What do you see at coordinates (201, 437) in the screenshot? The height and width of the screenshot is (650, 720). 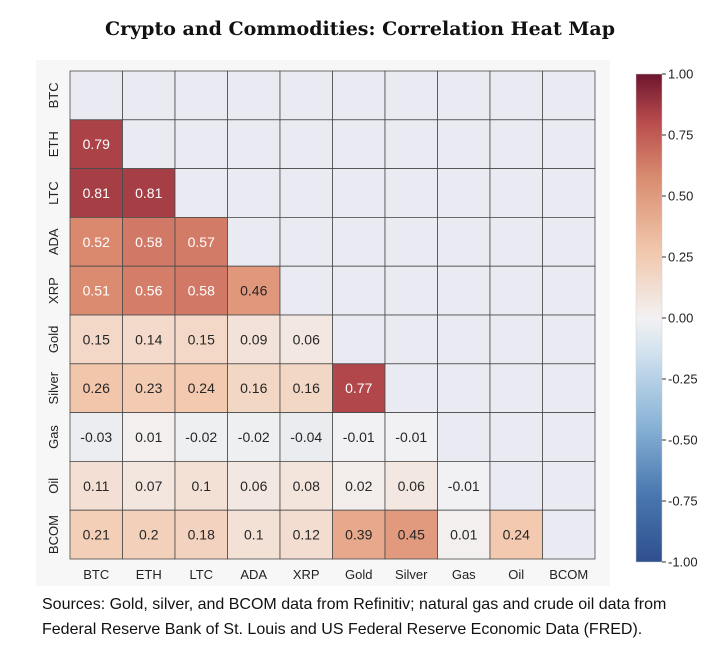 I see `cell-value-label: -0.02` at bounding box center [201, 437].